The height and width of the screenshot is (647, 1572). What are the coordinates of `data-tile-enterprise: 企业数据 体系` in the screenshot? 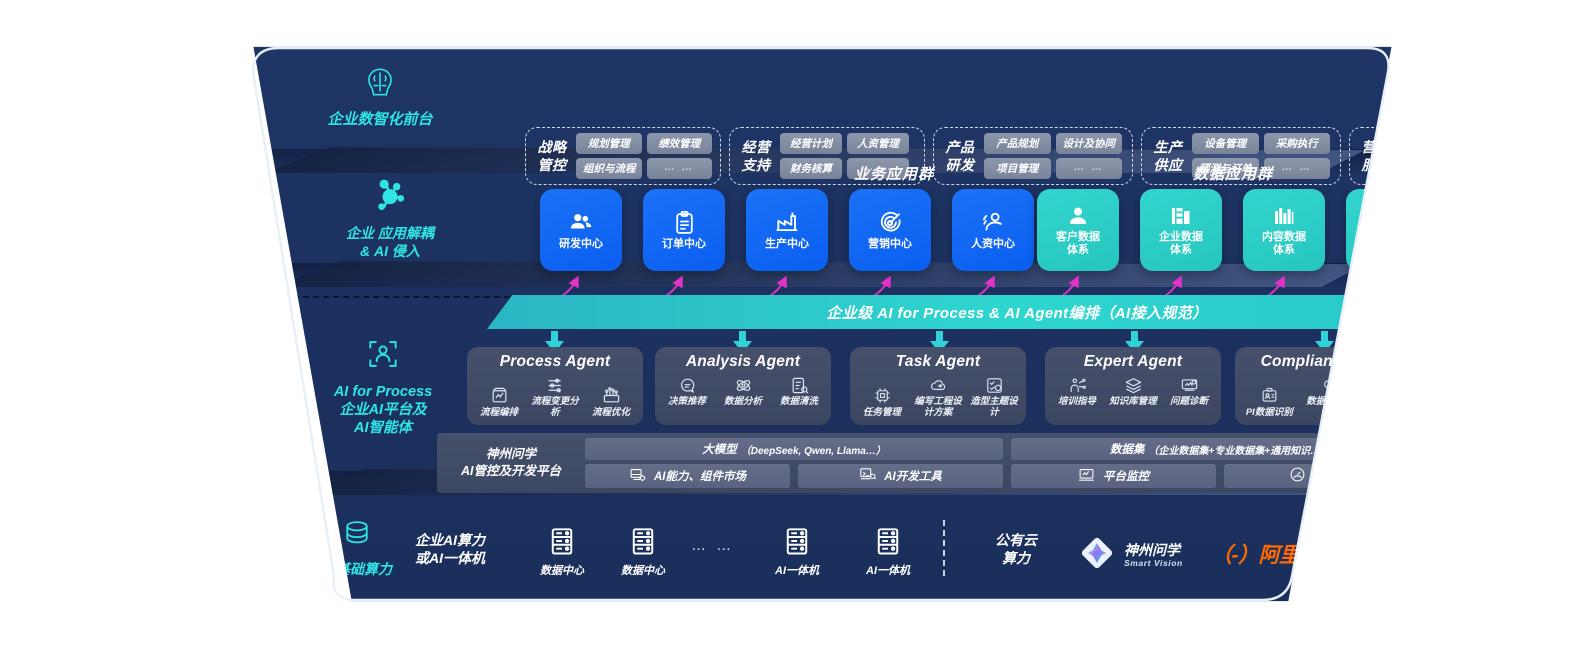 It's located at (1181, 230).